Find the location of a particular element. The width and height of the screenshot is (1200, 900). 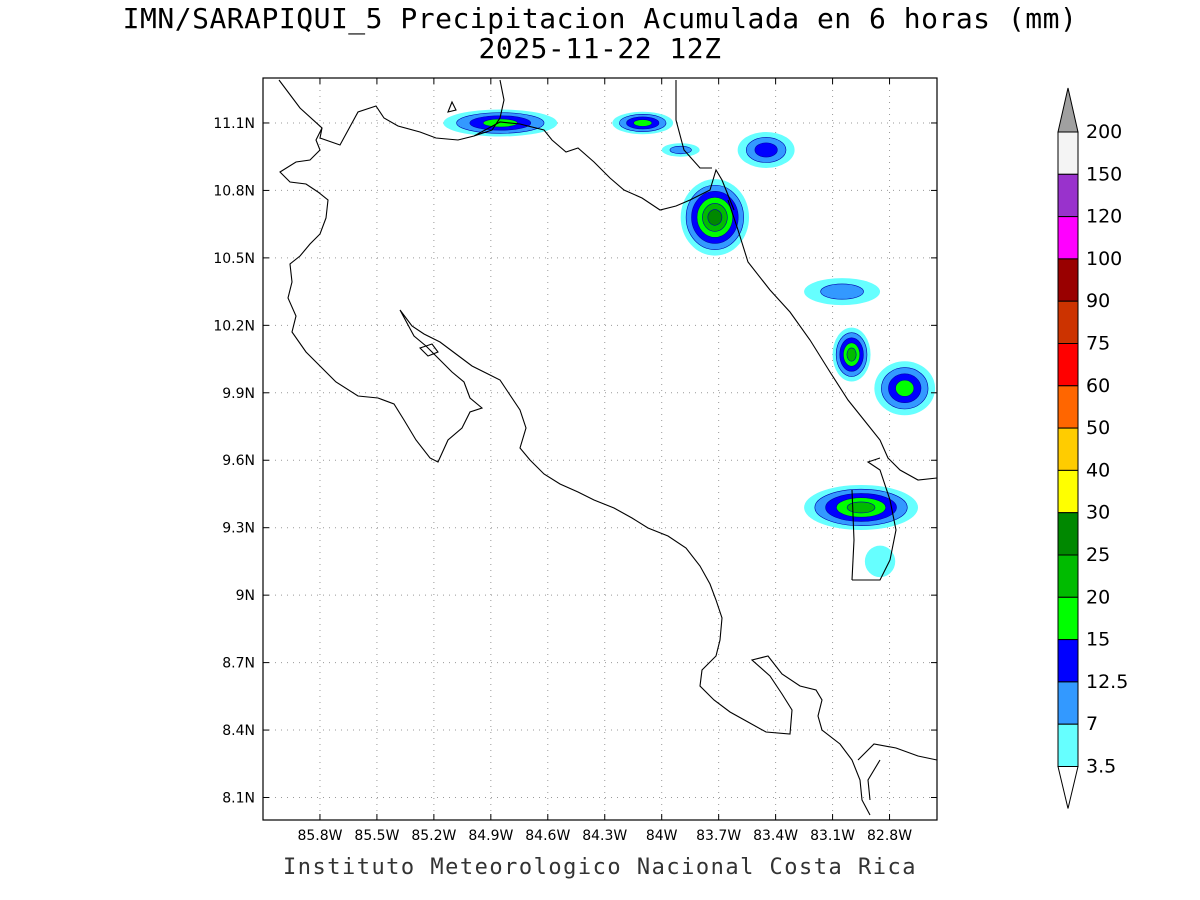

cell-82.7W-9.92N is located at coordinates (905, 388).